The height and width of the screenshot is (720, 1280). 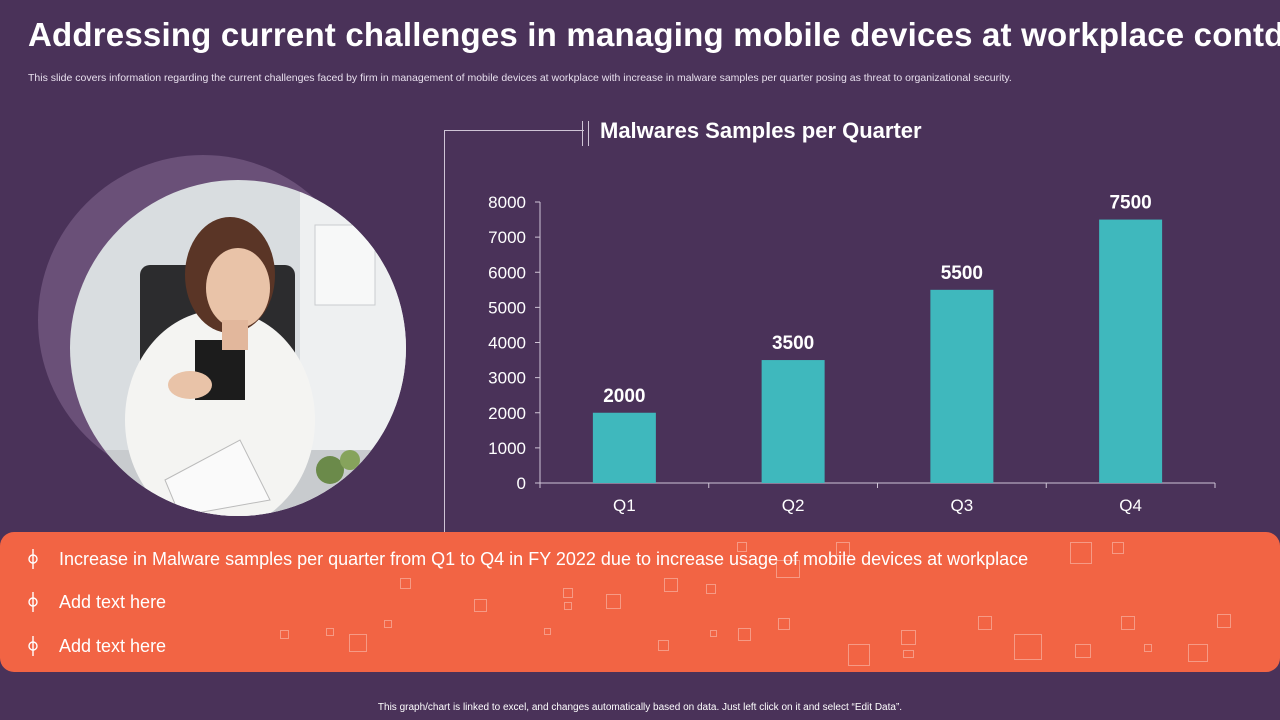 I want to click on y-tick-label: 2000, so click(x=507, y=413).